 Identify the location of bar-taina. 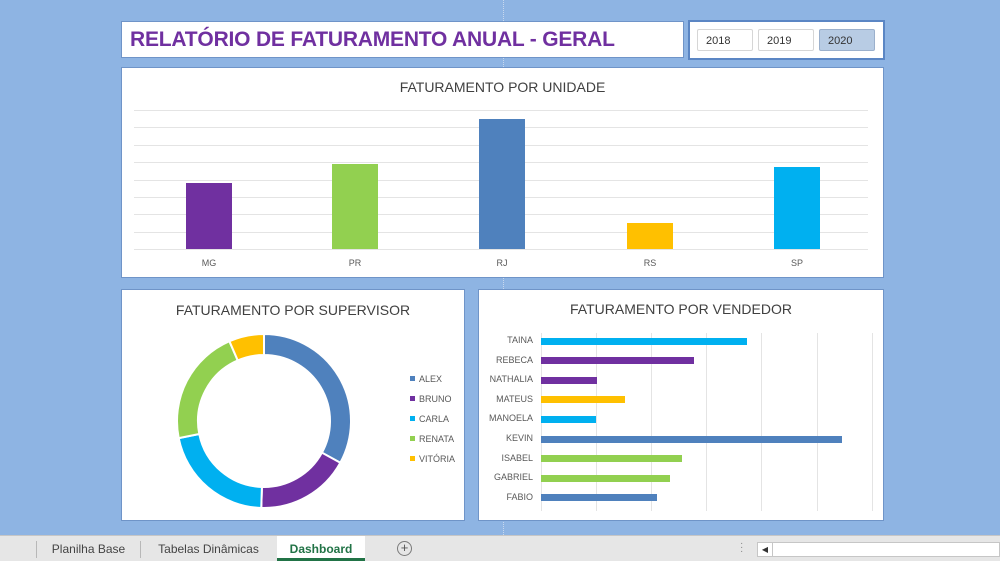
(644, 341).